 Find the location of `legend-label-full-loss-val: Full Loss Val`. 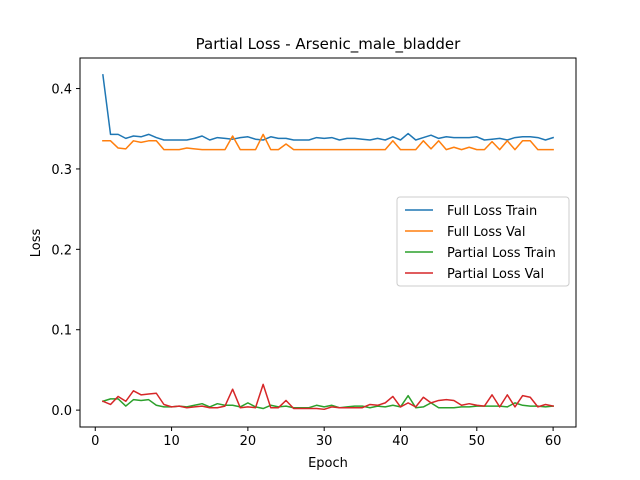

legend-label-full-loss-val: Full Loss Val is located at coordinates (486, 232).